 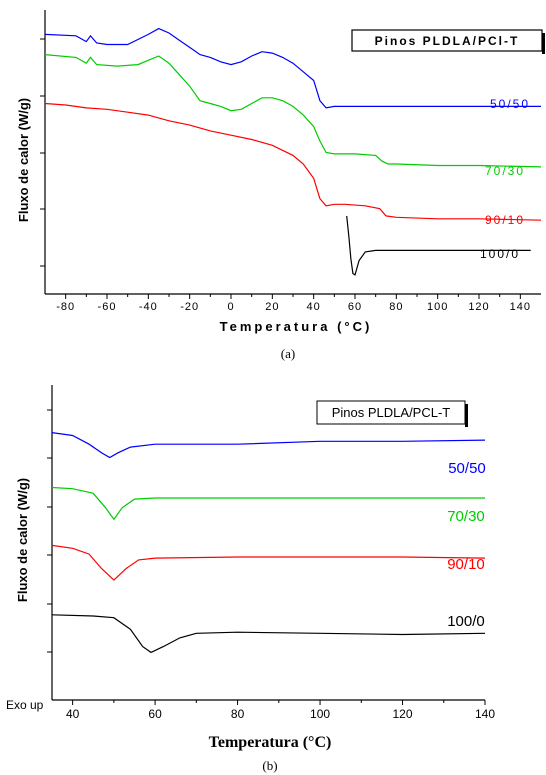 What do you see at coordinates (272, 307) in the screenshot?
I see `x-tick-label: 20` at bounding box center [272, 307].